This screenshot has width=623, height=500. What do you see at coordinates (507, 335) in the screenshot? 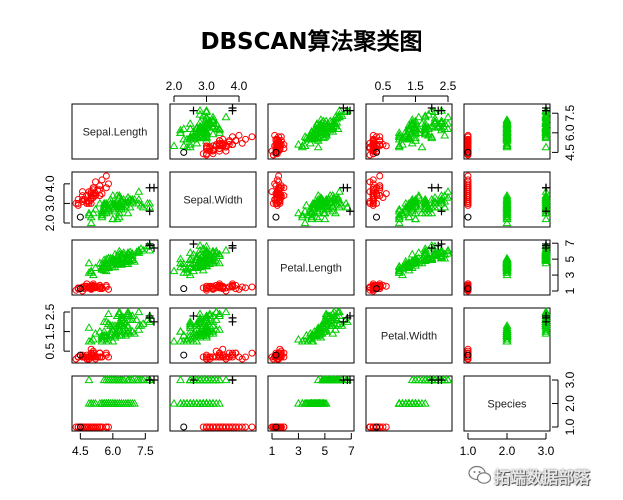
I see `panel-frame` at bounding box center [507, 335].